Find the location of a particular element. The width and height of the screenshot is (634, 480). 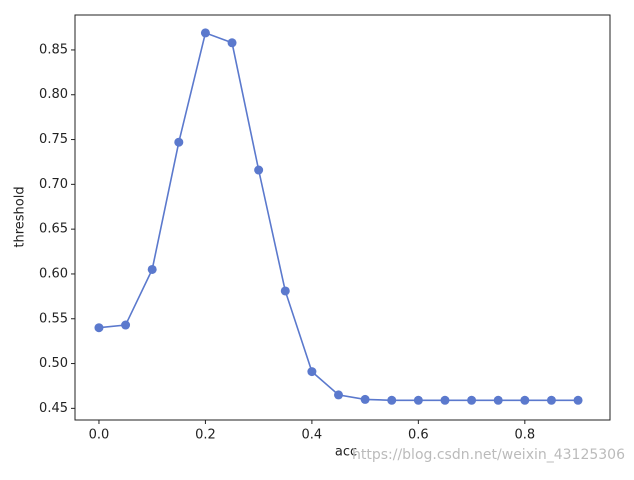

x-tick-label: 0.4 is located at coordinates (312, 435).